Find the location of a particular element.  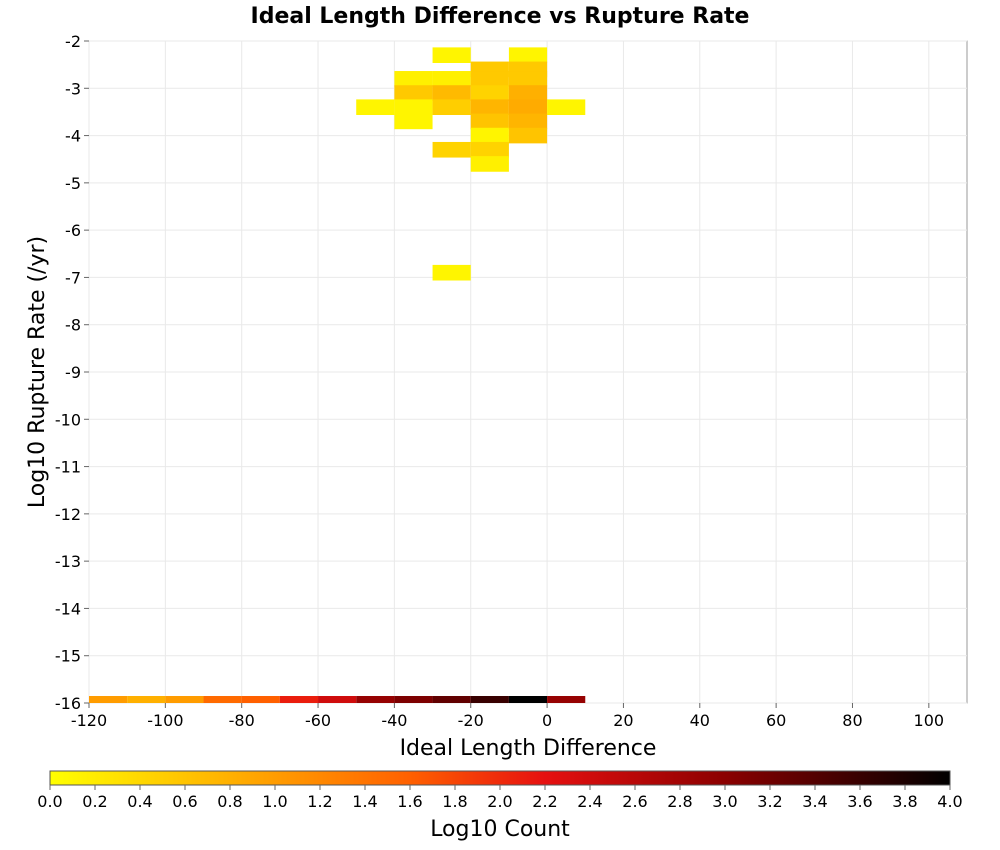

colorbar-tick-label: 0.6 is located at coordinates (184, 801).